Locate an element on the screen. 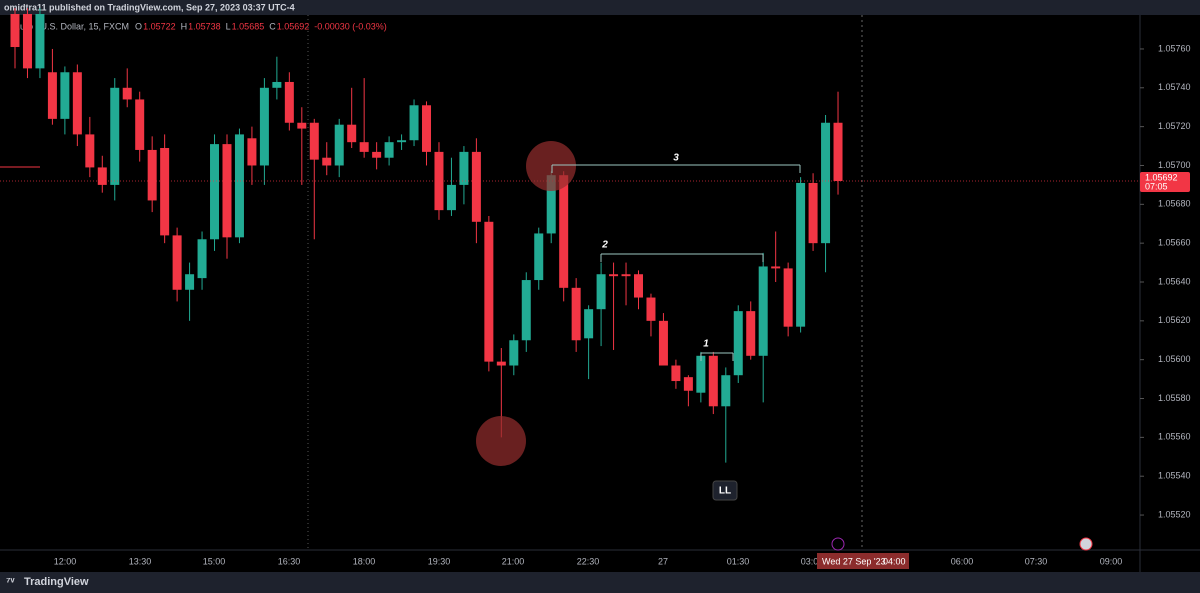 This screenshot has width=1200, height=593. legend-value: 1.05685 is located at coordinates (248, 26).